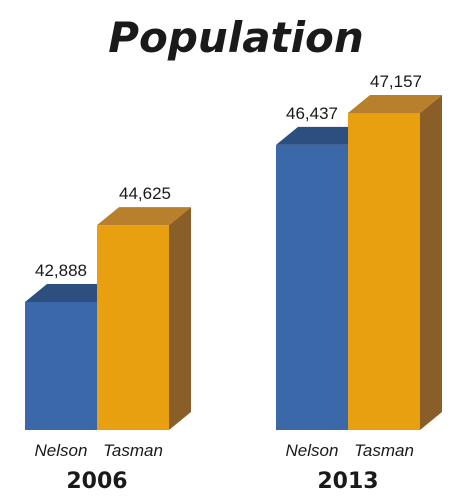  What do you see at coordinates (61, 450) in the screenshot?
I see `category-label-nelson-2006: Nelson` at bounding box center [61, 450].